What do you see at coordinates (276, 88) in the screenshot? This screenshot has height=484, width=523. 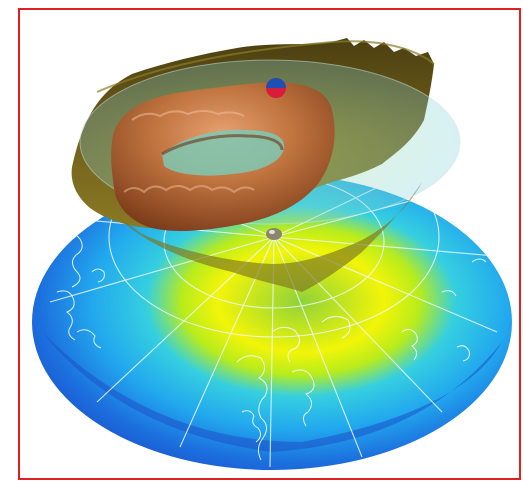 I see `geomagnetic-pole-marker` at bounding box center [276, 88].